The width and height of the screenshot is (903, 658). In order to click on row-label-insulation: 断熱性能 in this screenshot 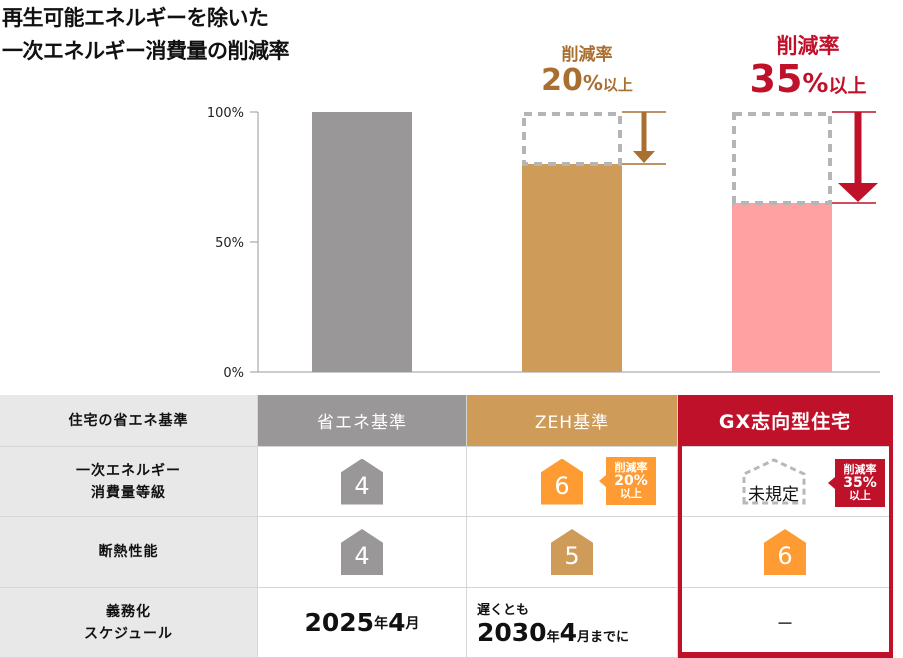, I will do `click(129, 552)`.